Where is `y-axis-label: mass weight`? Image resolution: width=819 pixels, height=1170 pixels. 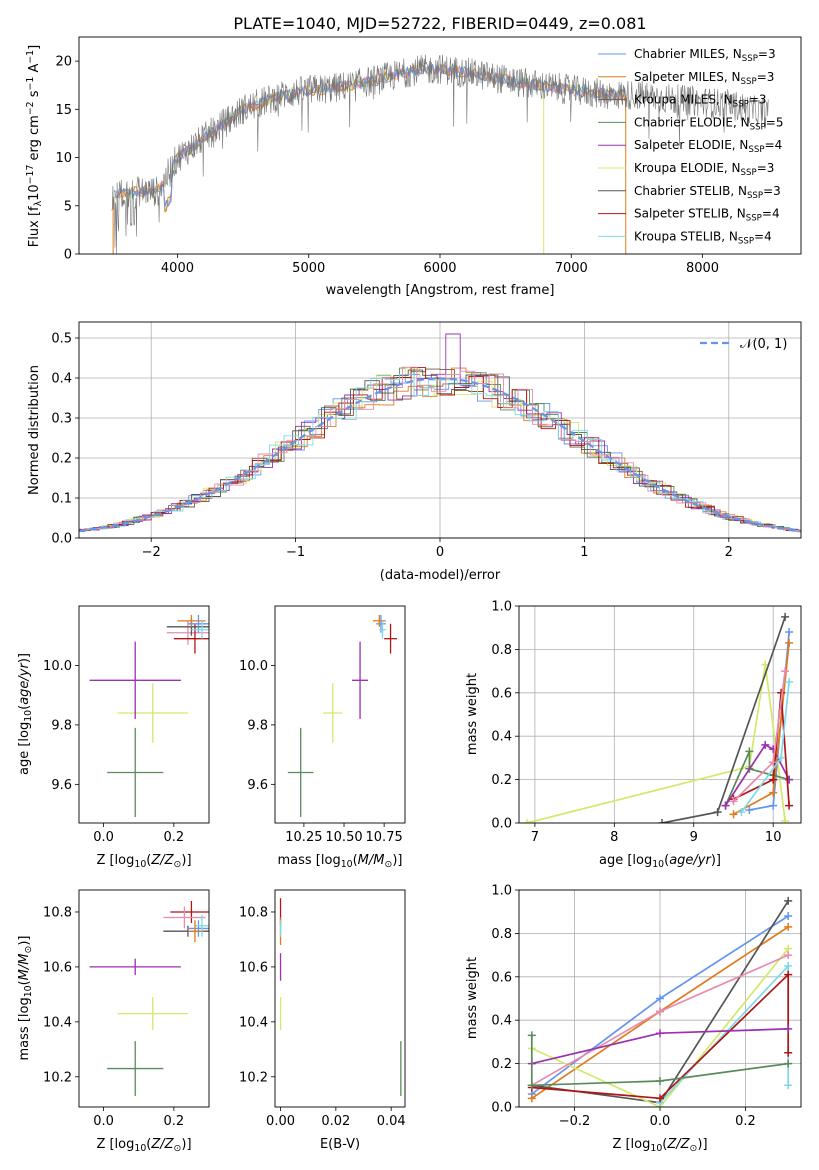 y-axis-label: mass weight is located at coordinates (472, 714).